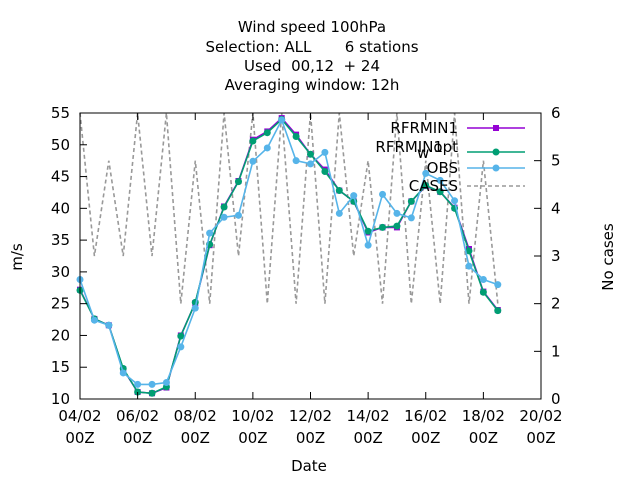  I want to click on x-tick-label: 10/02, so click(252, 416).